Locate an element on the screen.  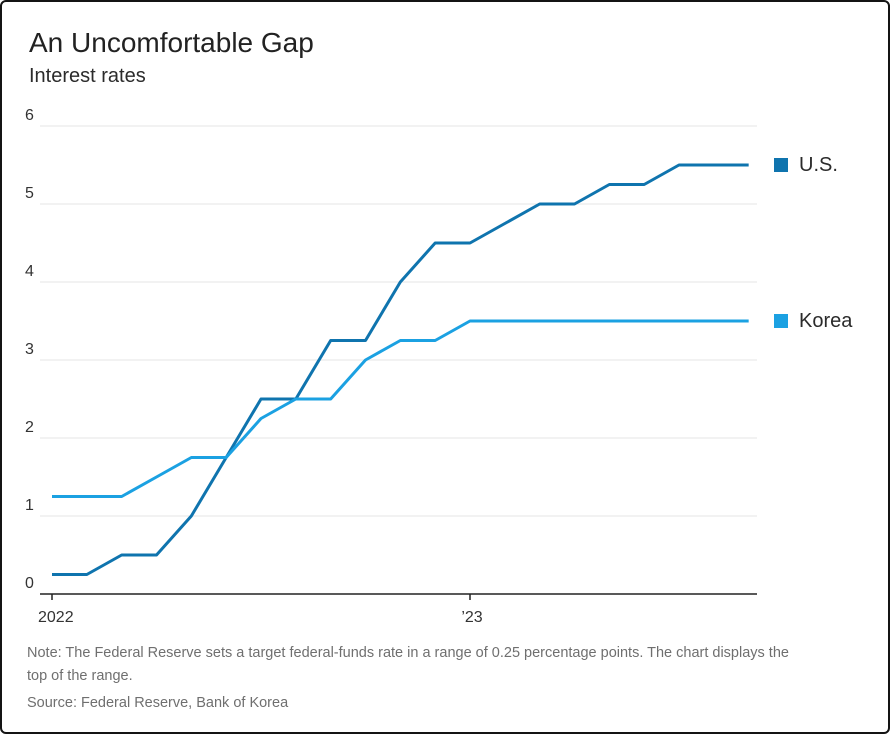
legend-label-us: U.S. is located at coordinates (818, 164).